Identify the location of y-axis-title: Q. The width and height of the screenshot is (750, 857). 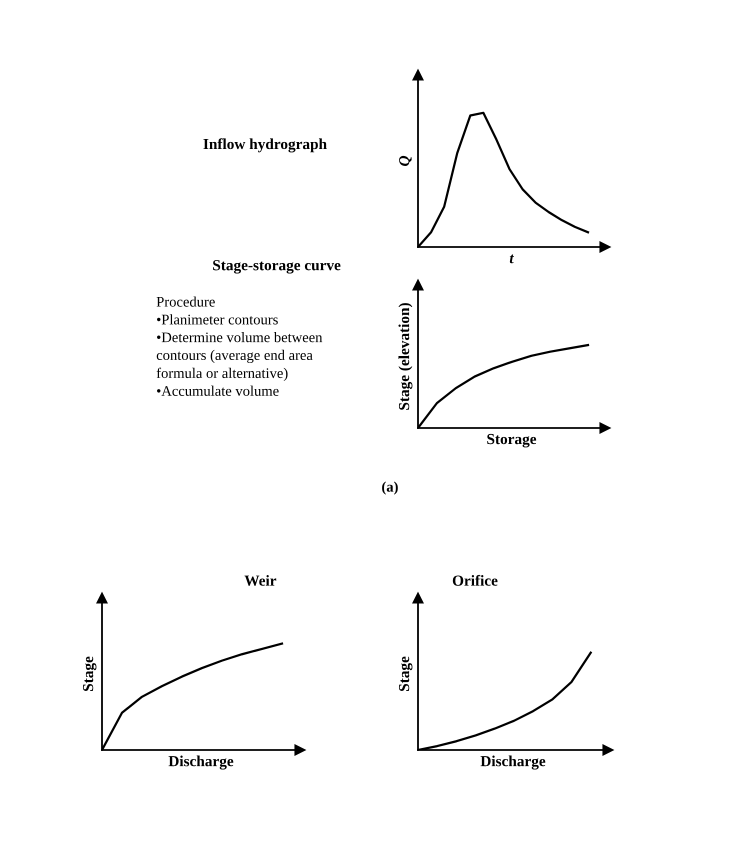
(405, 161).